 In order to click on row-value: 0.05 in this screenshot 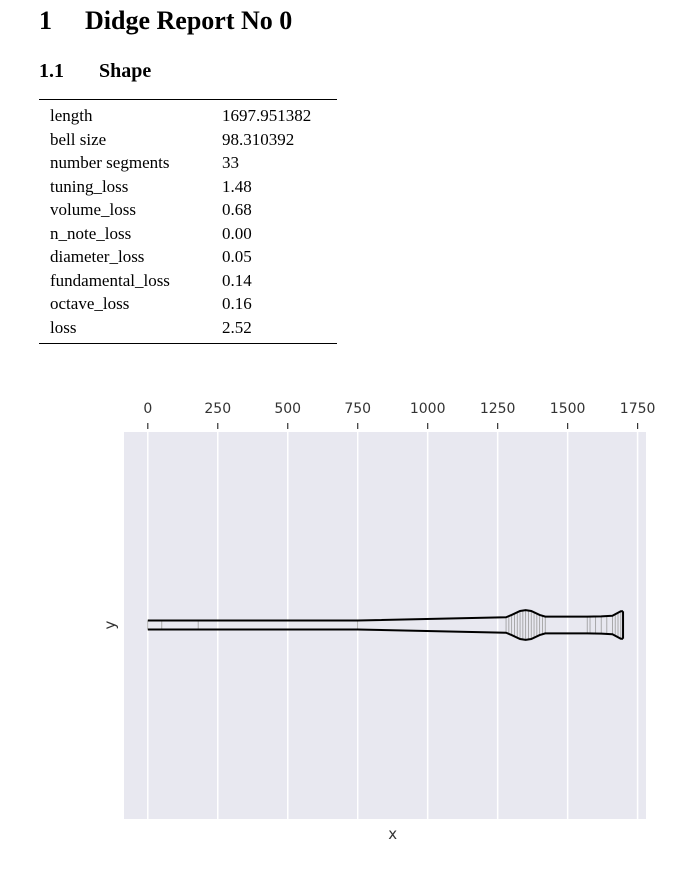, I will do `click(237, 256)`.